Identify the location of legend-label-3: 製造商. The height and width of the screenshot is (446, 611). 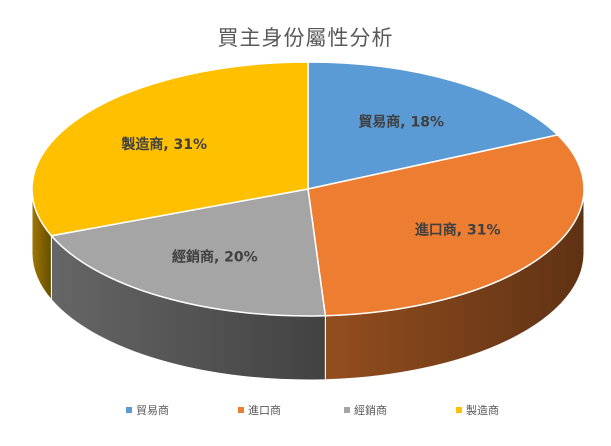
(482, 410).